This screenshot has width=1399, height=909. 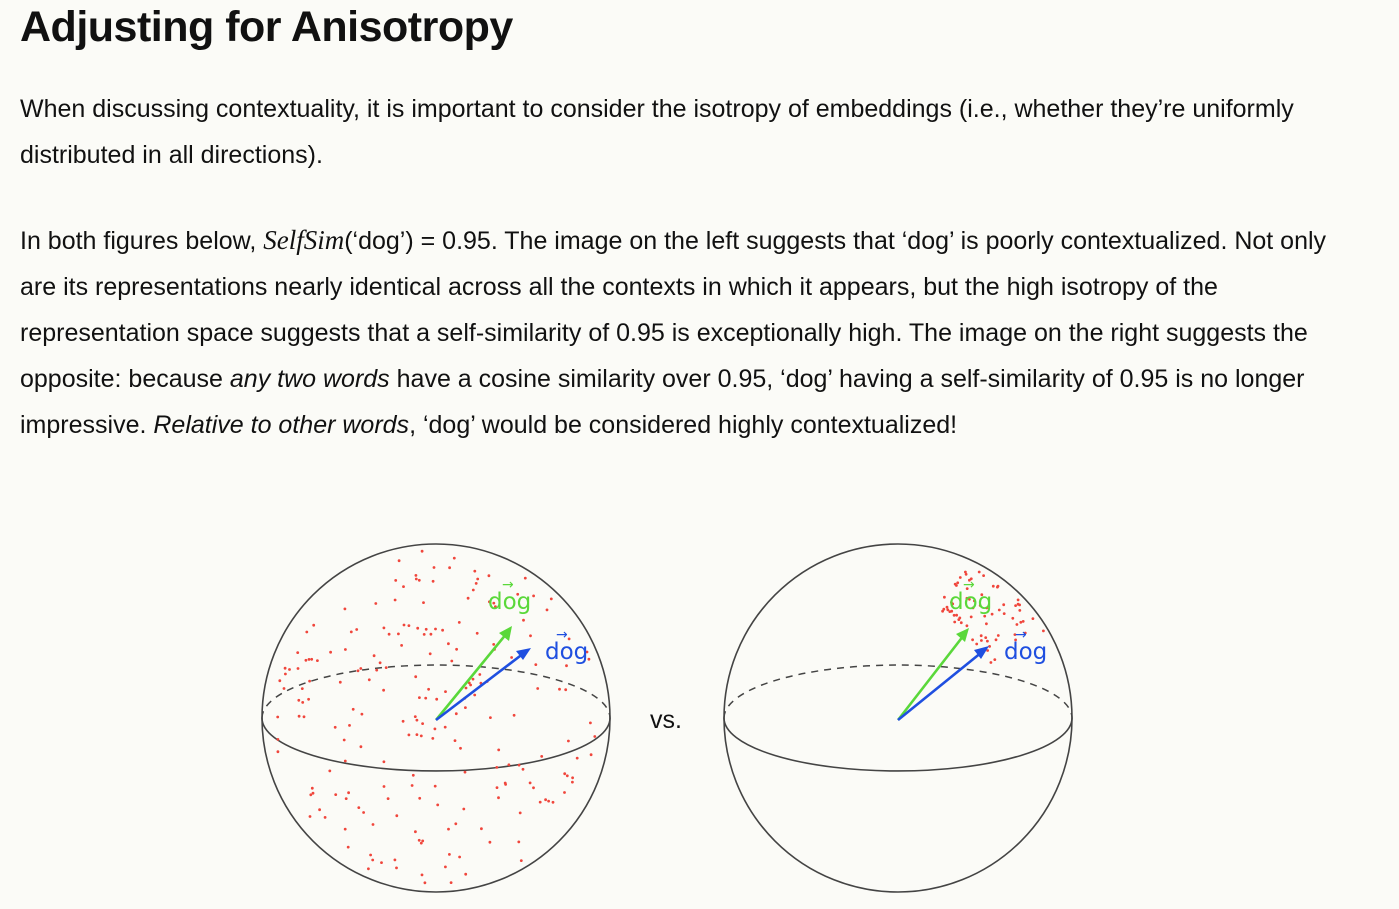 What do you see at coordinates (266, 27) in the screenshot?
I see `page-title: Adjusting for Anisotropy` at bounding box center [266, 27].